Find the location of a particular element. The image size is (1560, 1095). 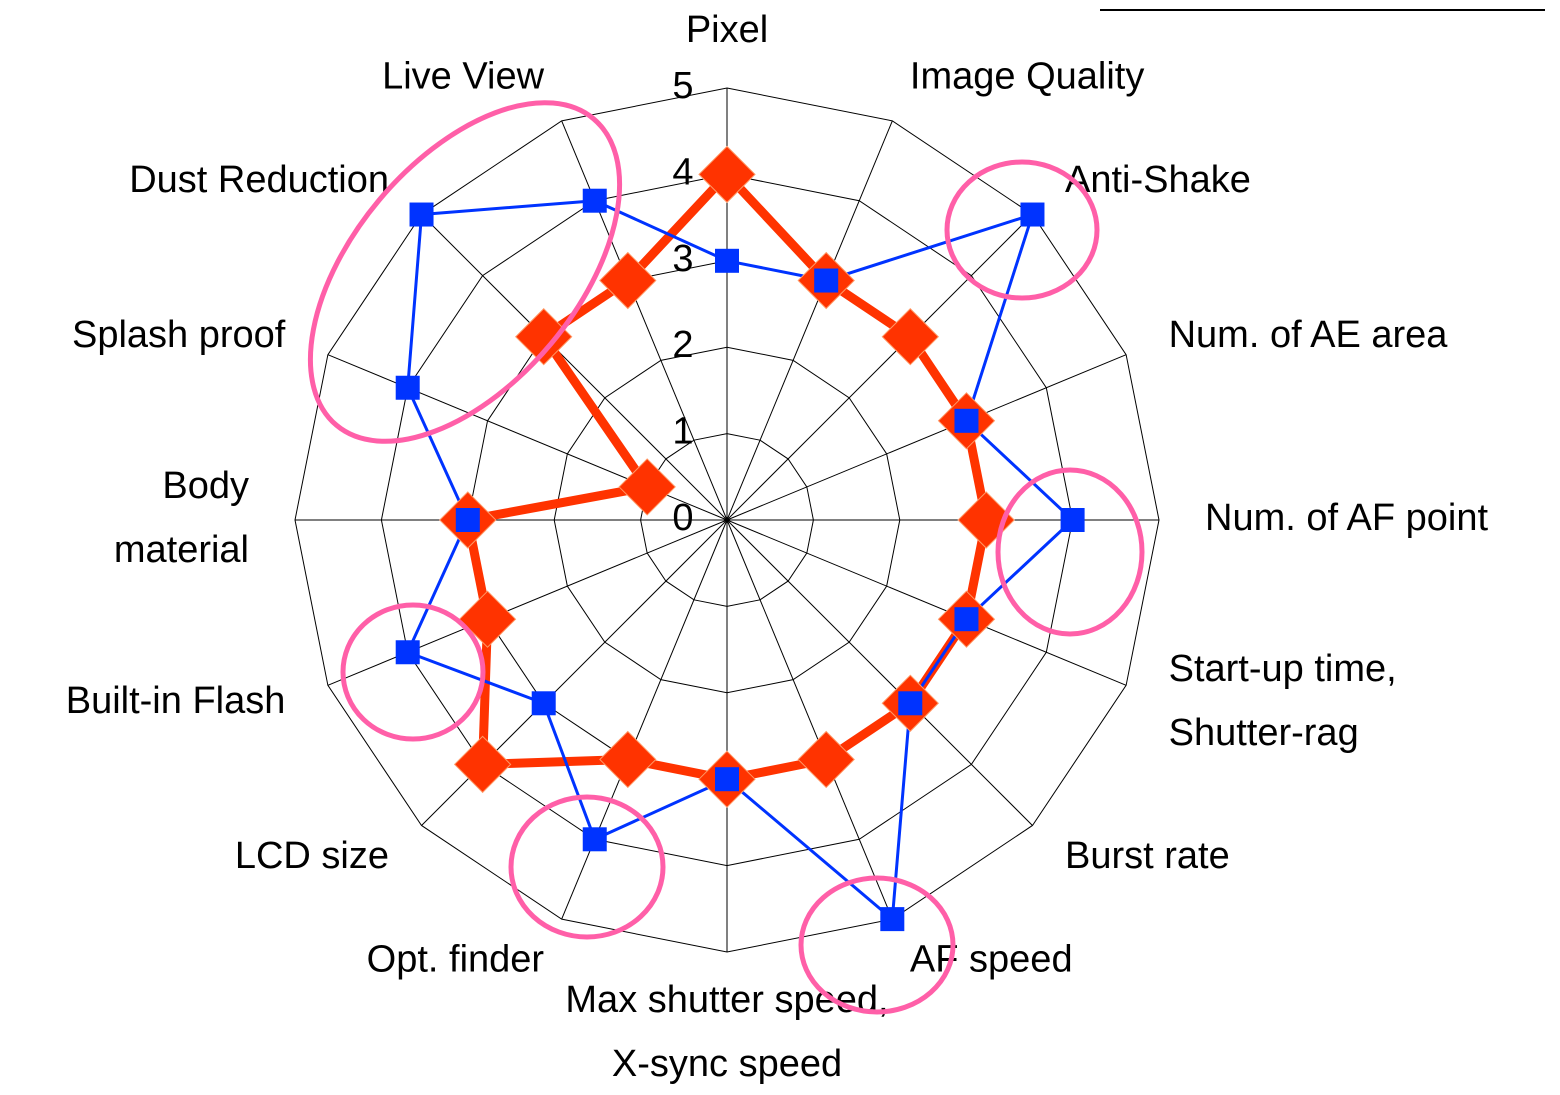

category-label: Image Quality is located at coordinates (1027, 76).